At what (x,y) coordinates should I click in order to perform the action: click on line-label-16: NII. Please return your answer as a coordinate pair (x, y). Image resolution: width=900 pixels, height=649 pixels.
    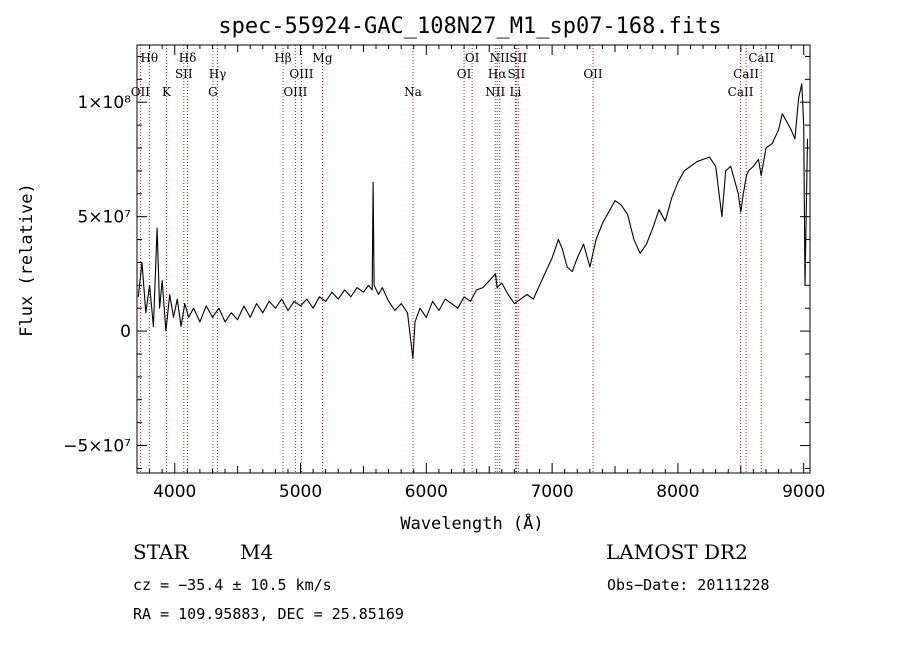
    Looking at the image, I should click on (500, 58).